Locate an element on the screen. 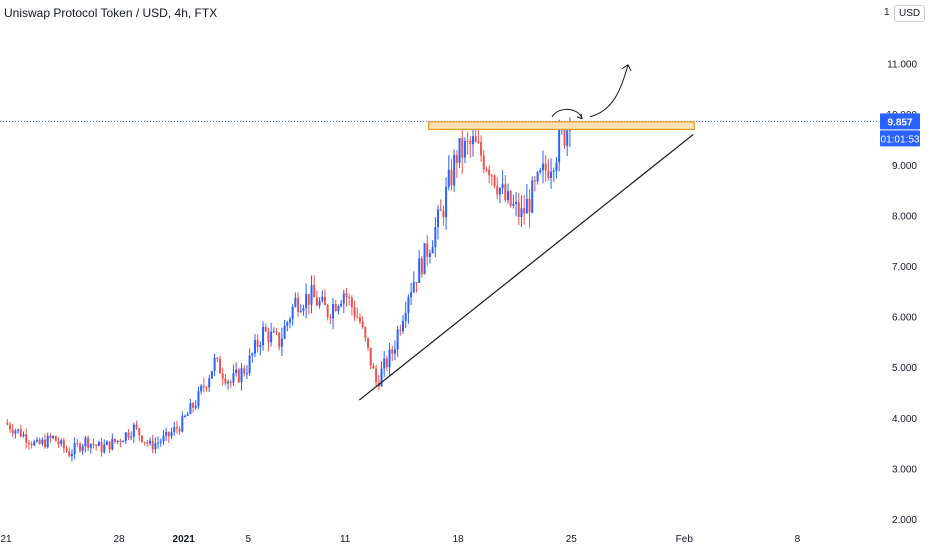  chart-title: Uniswap Protocol Token / USD, 4h, FTX is located at coordinates (111, 13).